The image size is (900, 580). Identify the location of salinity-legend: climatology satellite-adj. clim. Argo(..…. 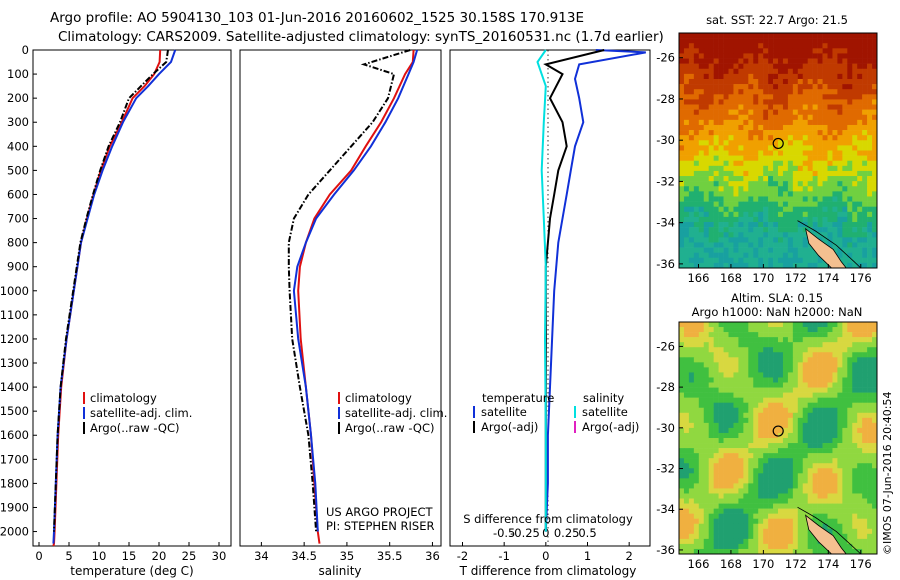
(392, 413).